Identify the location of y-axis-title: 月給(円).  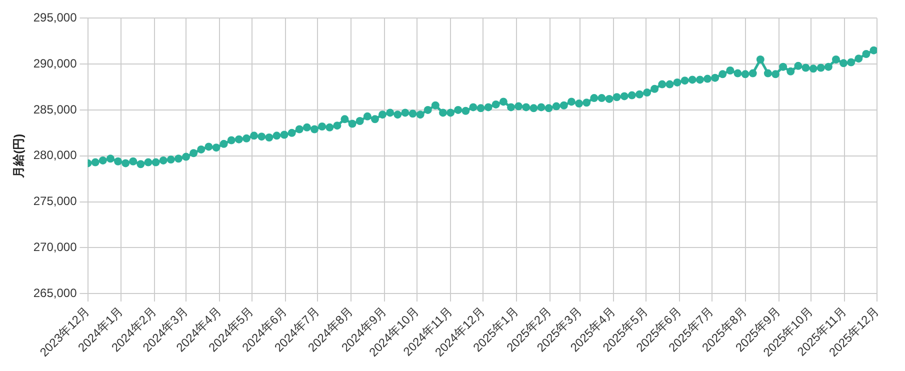
(19, 156).